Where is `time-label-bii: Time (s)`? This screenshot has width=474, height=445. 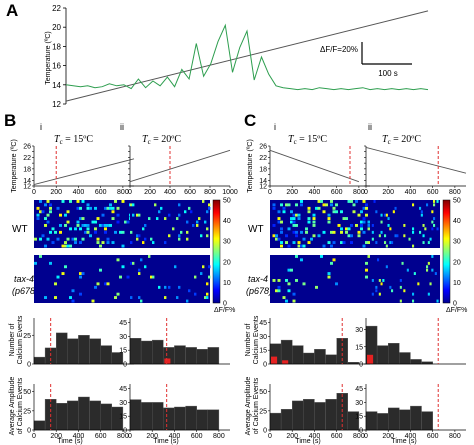 time-label-bii: Time (s) is located at coordinates (165, 441).